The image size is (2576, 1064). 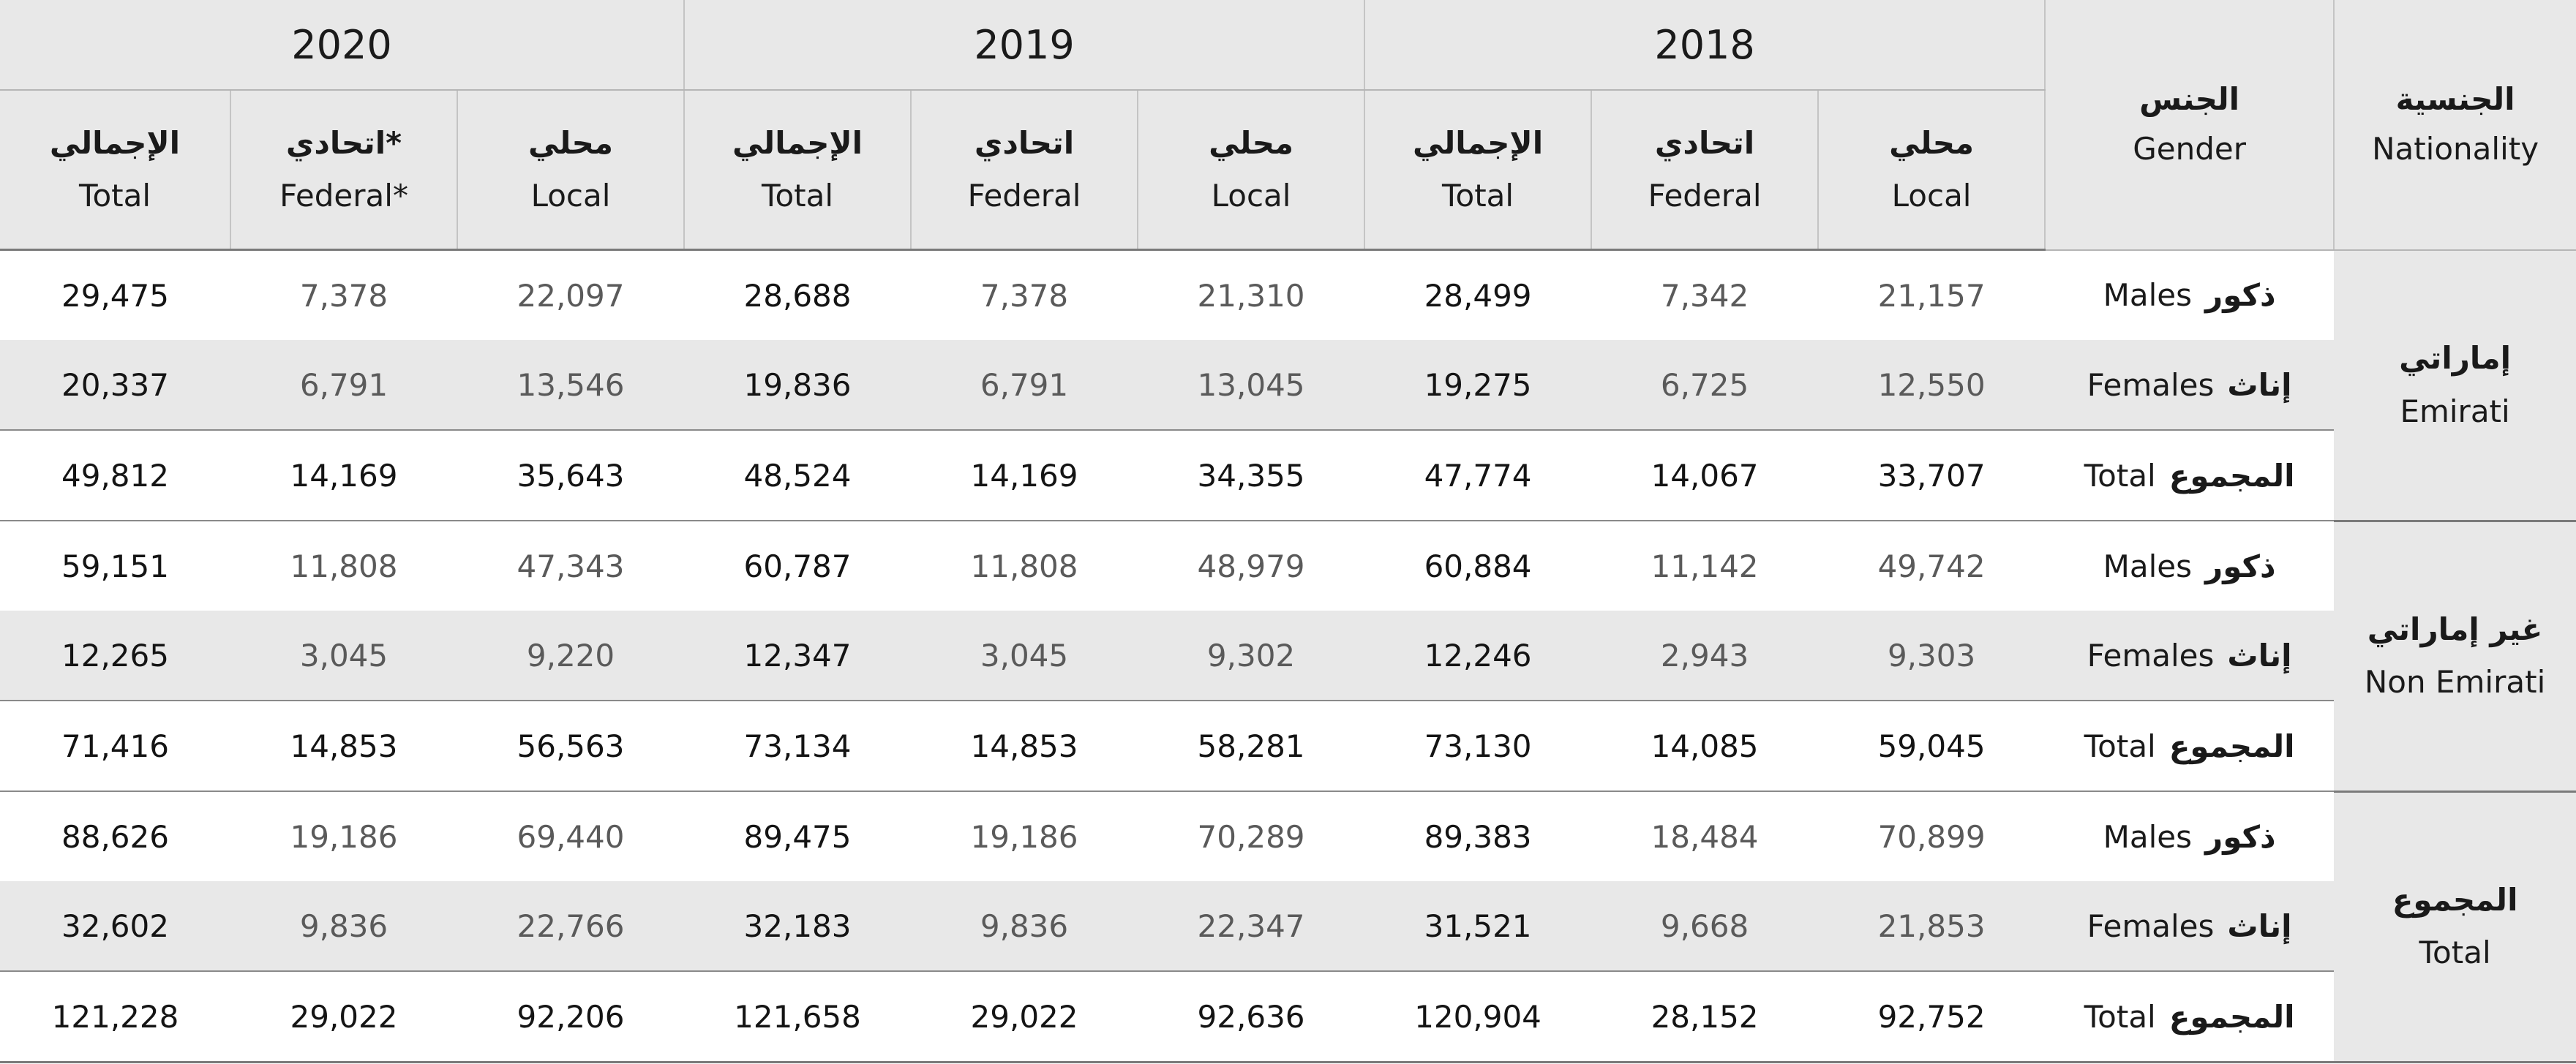 I want to click on col-header-en: Federal, so click(x=1705, y=196).